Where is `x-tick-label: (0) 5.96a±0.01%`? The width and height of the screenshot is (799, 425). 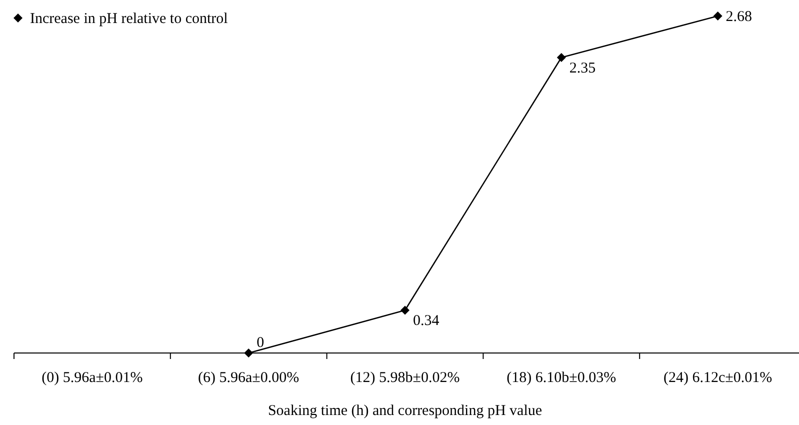 x-tick-label: (0) 5.96a±0.01% is located at coordinates (92, 378).